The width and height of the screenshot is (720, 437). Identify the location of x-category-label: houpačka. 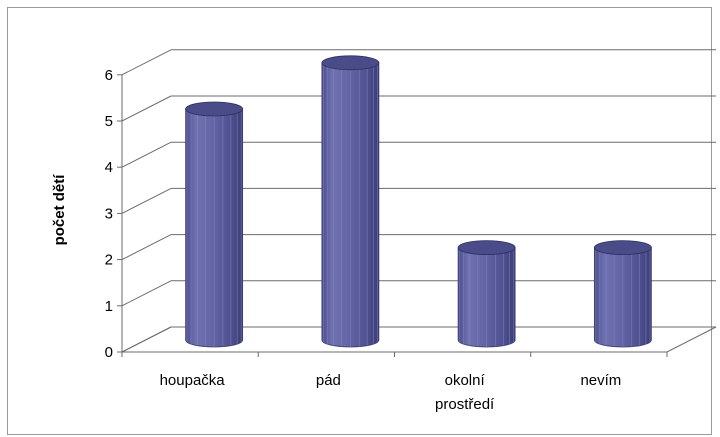
(193, 380).